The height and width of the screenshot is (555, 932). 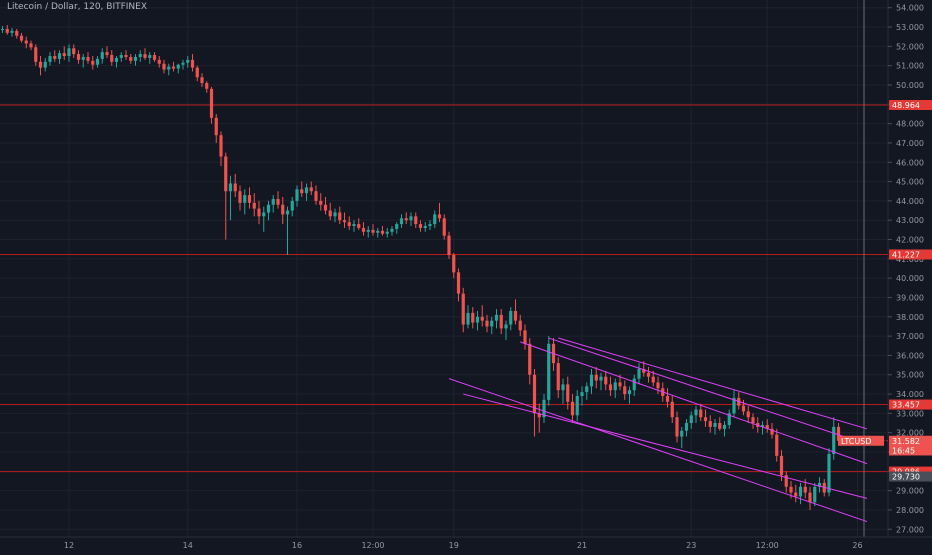 What do you see at coordinates (910, 317) in the screenshot?
I see `price-tick-label: 38.000` at bounding box center [910, 317].